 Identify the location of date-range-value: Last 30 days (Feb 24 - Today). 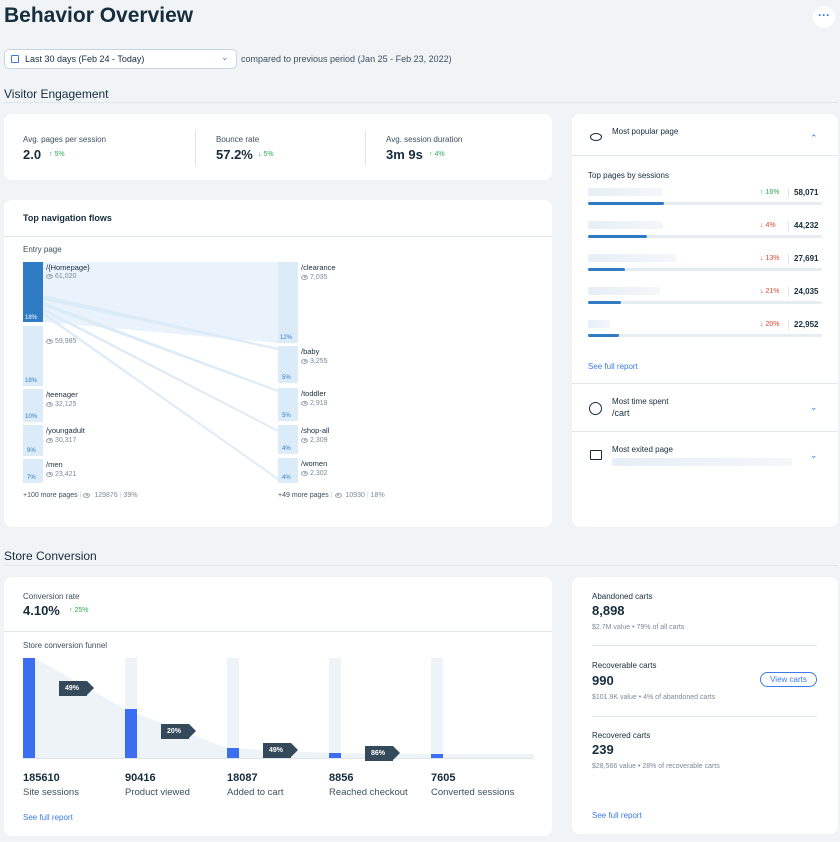
(85, 59).